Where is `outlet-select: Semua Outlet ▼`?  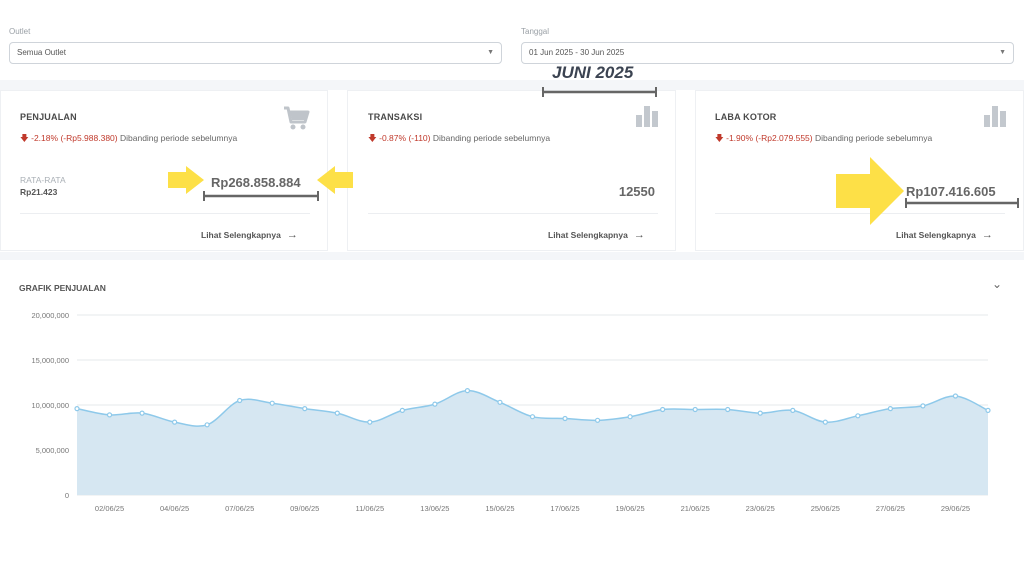 outlet-select: Semua Outlet ▼ is located at coordinates (255, 53).